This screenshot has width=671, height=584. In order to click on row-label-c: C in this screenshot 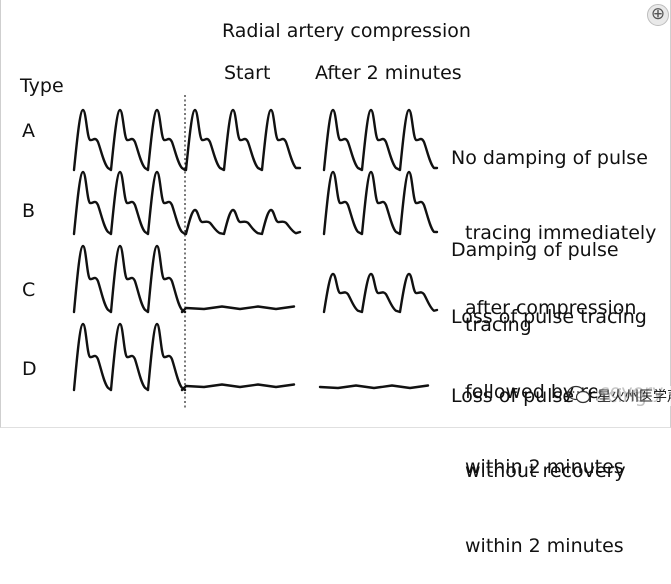, I will do `click(29, 290)`.